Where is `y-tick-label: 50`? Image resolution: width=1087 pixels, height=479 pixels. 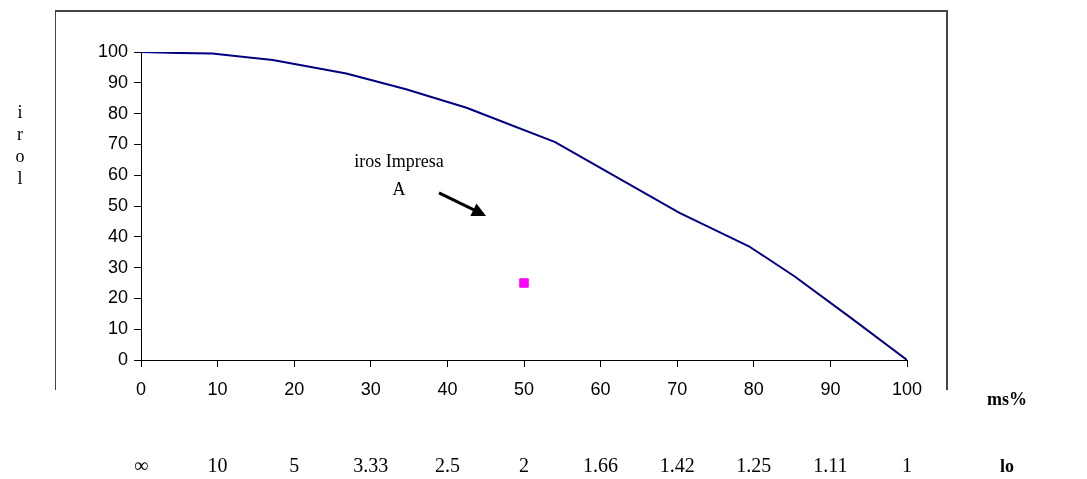 y-tick-label: 50 is located at coordinates (117, 204).